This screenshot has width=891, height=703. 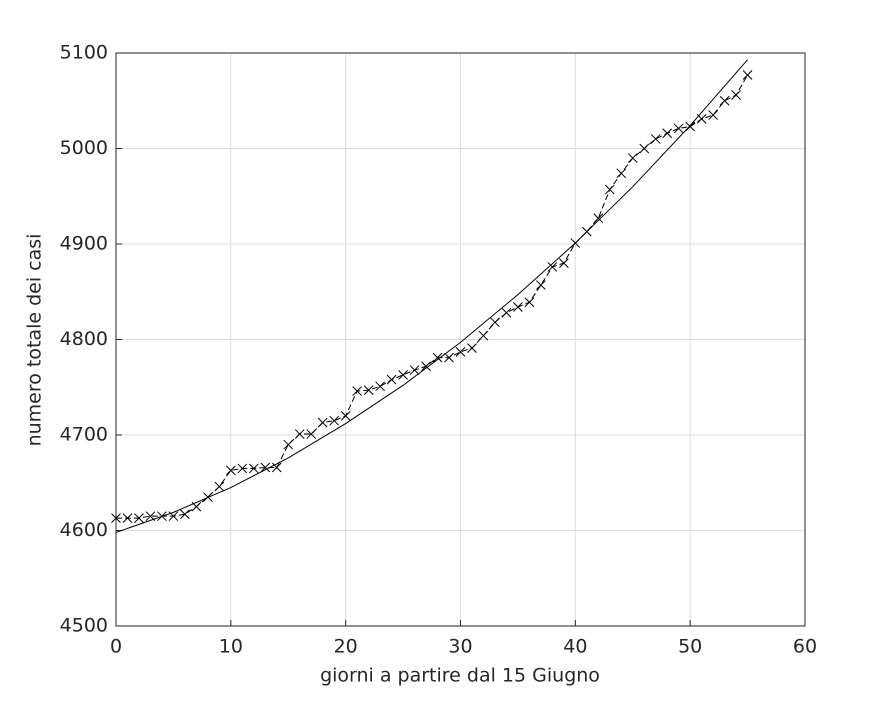 What do you see at coordinates (84, 148) in the screenshot?
I see `y-tick-label: 5000` at bounding box center [84, 148].